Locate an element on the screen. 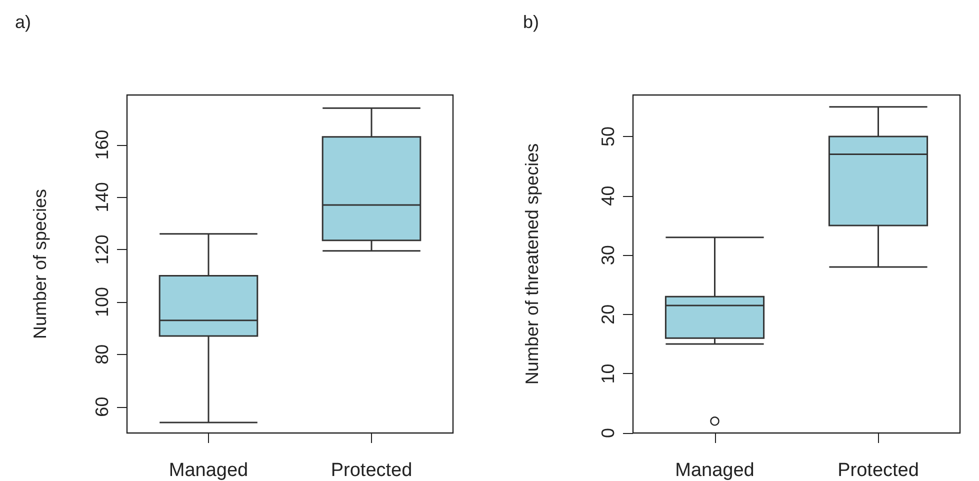  y-axis-title: Number of threatened species is located at coordinates (532, 264).